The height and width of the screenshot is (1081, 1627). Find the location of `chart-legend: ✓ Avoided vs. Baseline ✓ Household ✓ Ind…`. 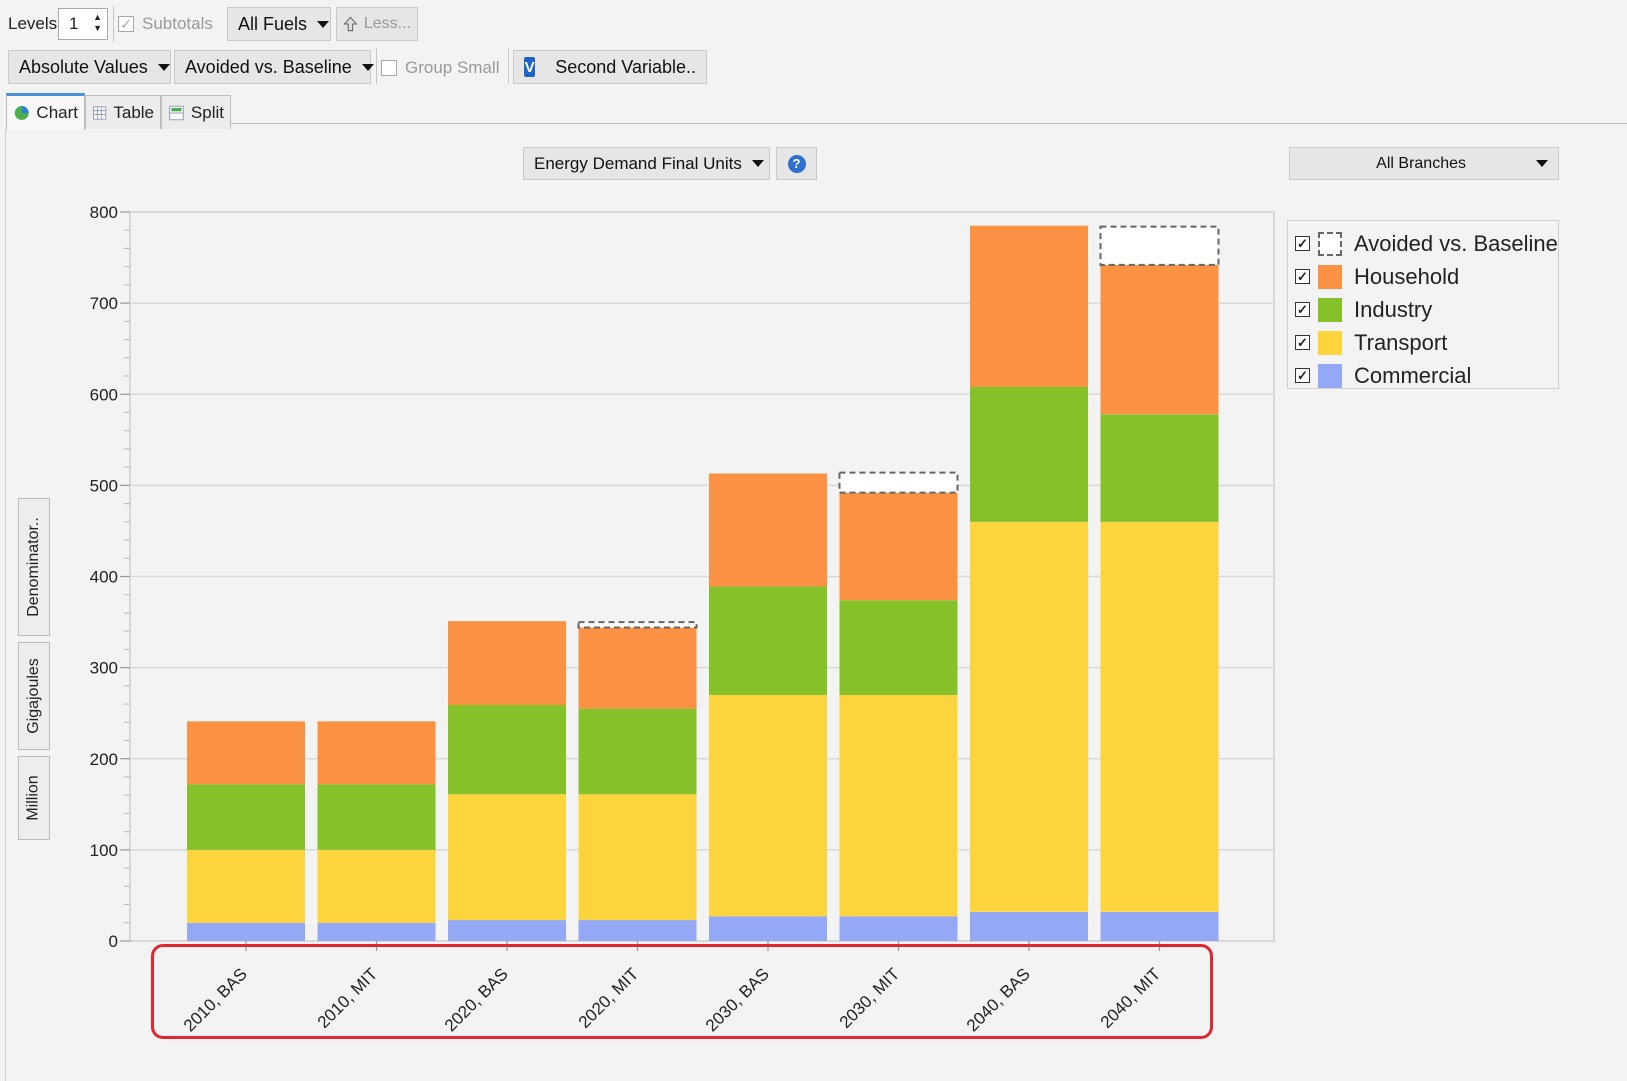

chart-legend: ✓ Avoided vs. Baseline ✓ Household ✓ Ind… is located at coordinates (1423, 304).